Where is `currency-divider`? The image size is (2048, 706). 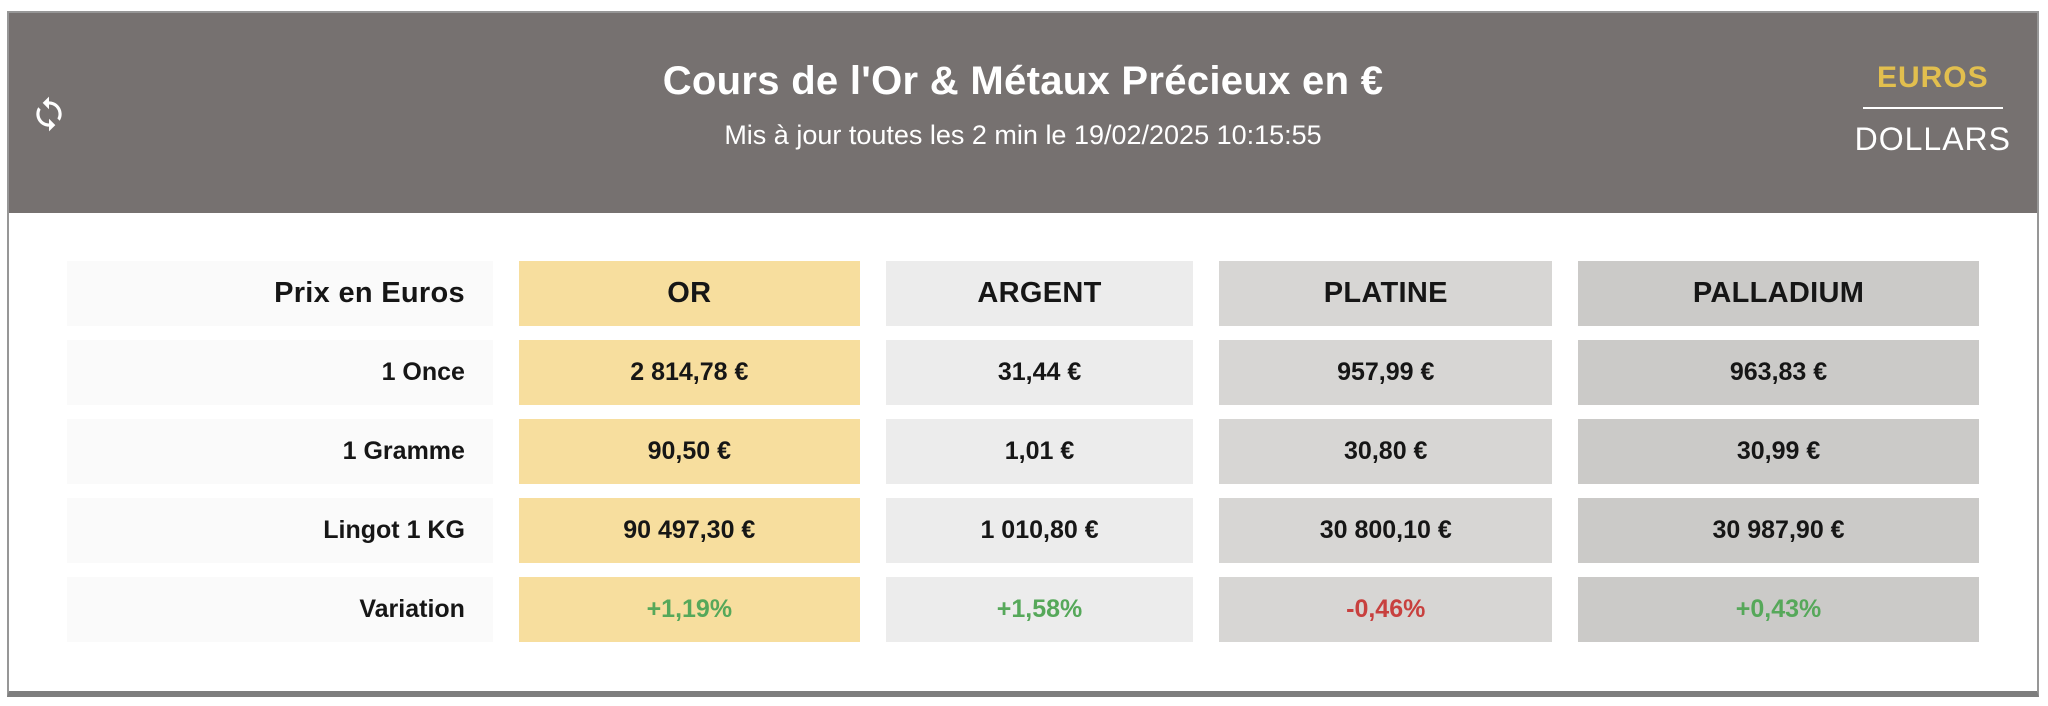
currency-divider is located at coordinates (1932, 108).